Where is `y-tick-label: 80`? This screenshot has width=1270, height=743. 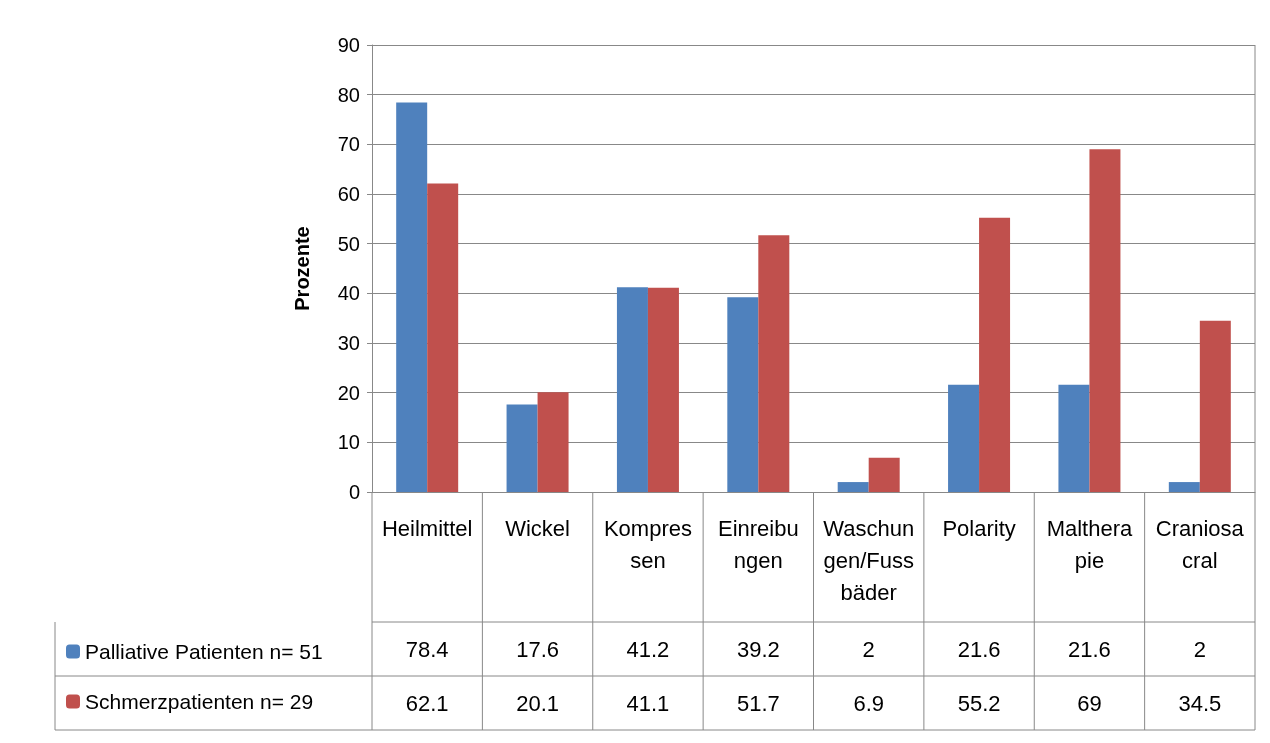
y-tick-label: 80 is located at coordinates (348, 94).